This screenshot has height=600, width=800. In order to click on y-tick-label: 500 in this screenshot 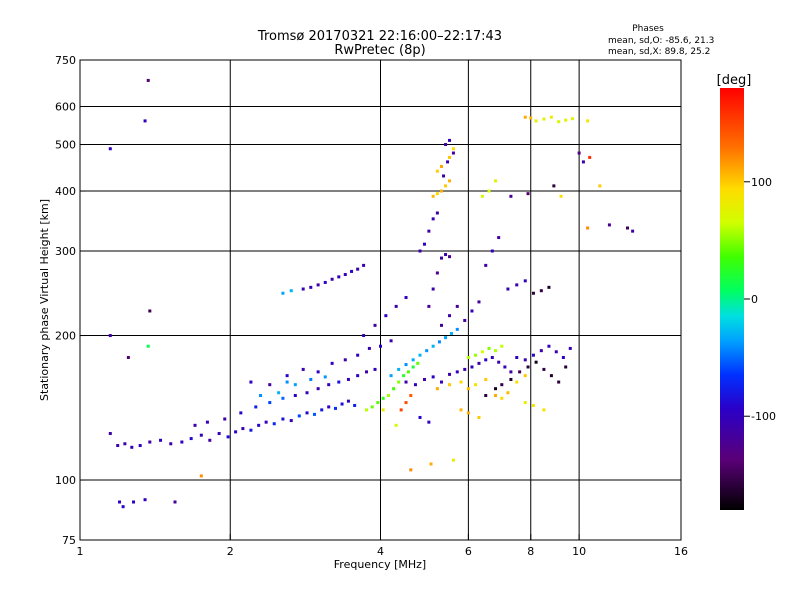, I will do `click(65, 145)`.